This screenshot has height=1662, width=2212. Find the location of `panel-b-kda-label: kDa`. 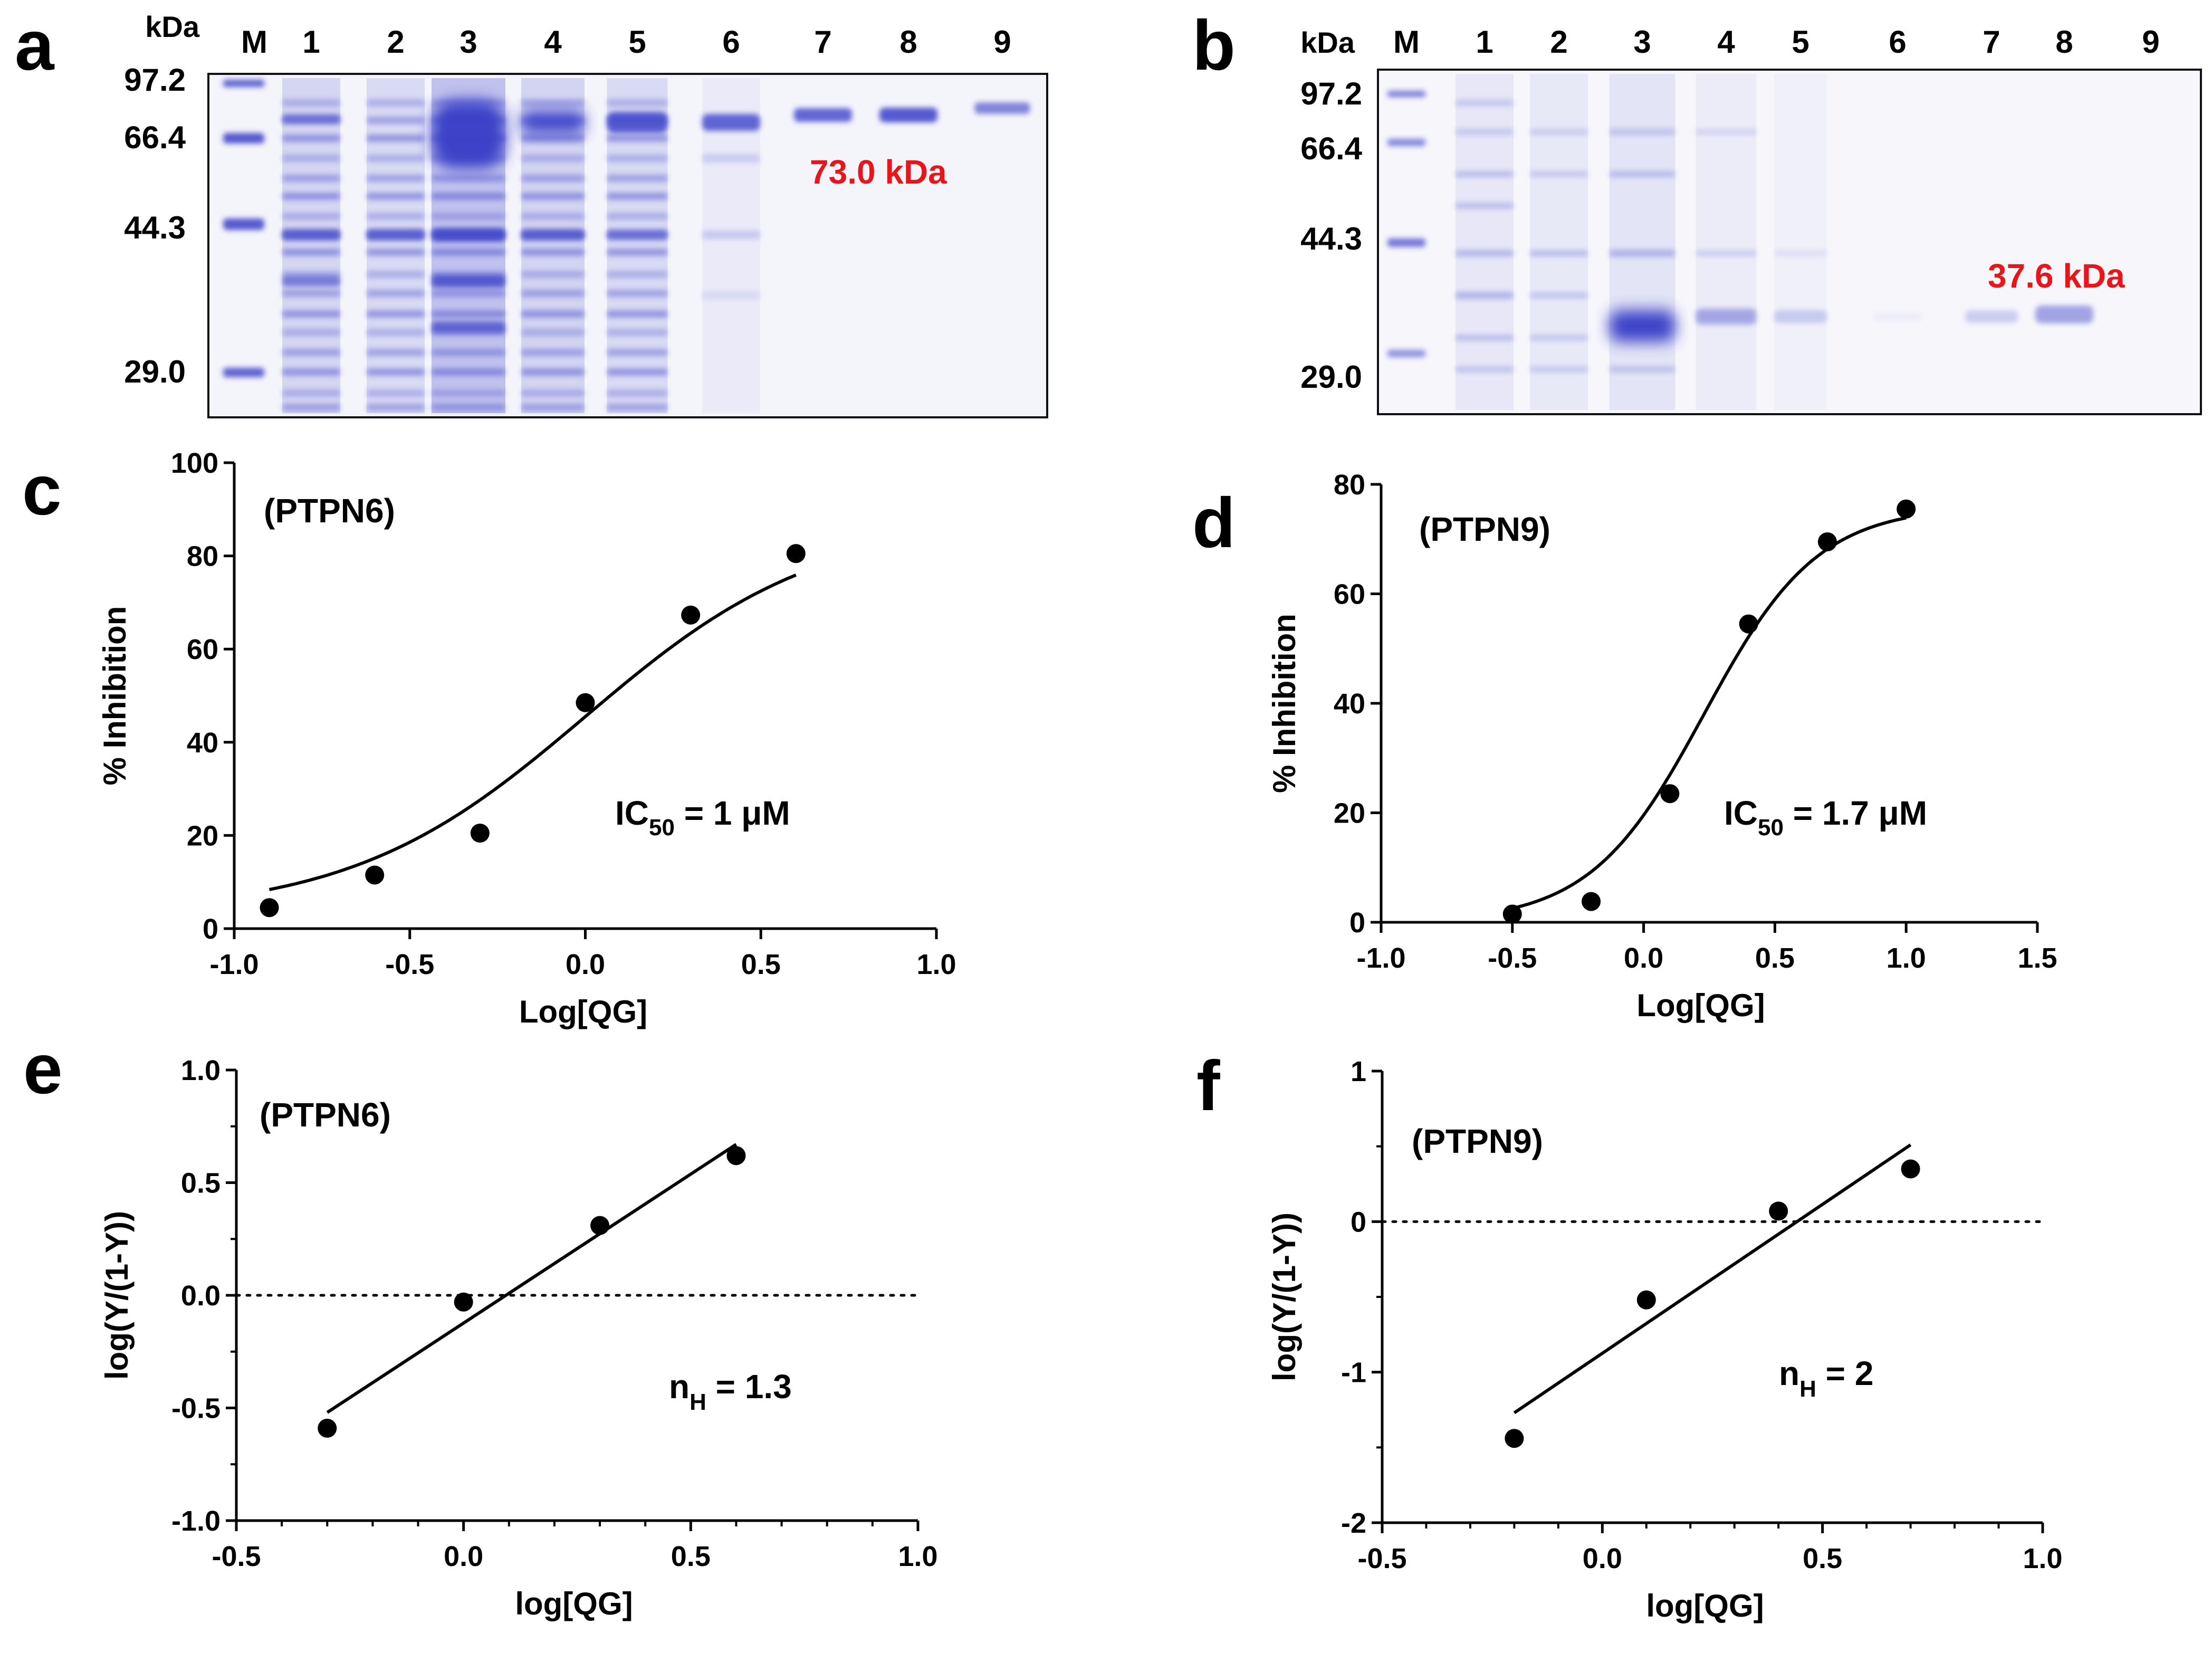

panel-b-kda-label: kDa is located at coordinates (1327, 42).